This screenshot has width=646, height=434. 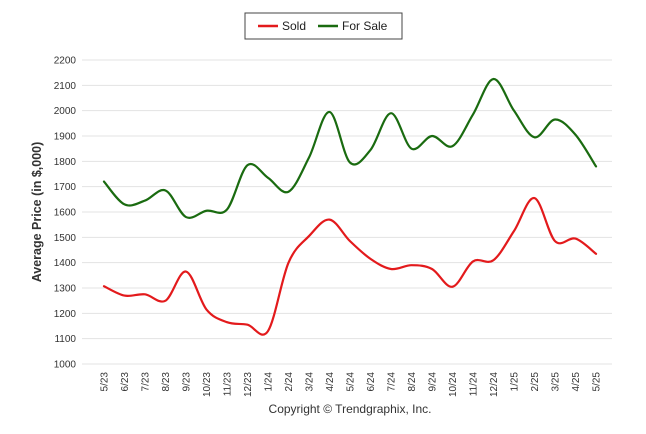 I want to click on y-tick-label: 1300, so click(x=65, y=289).